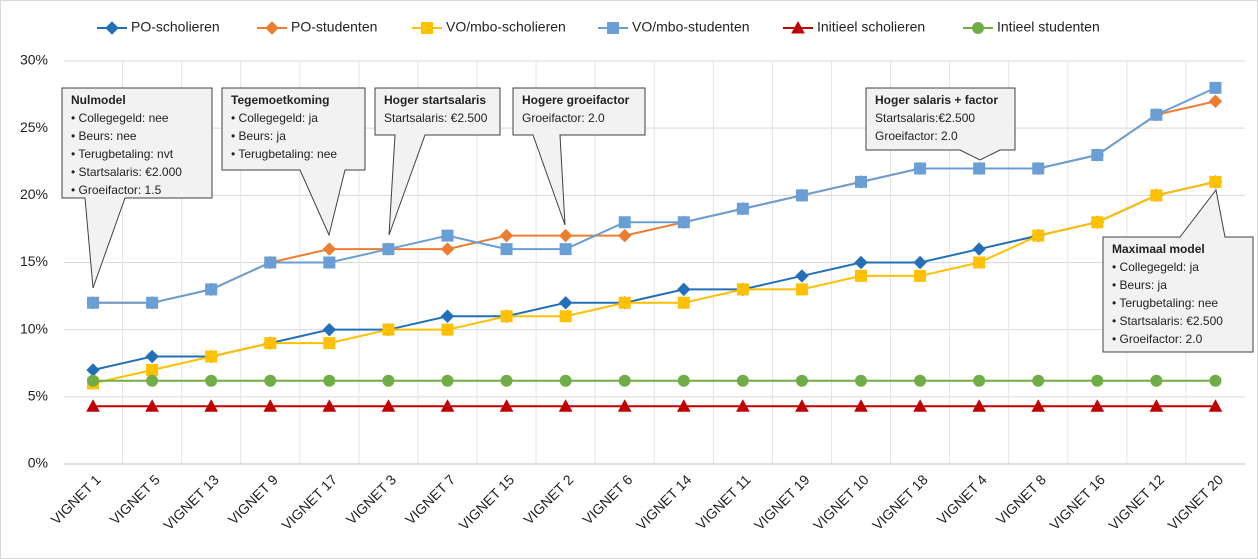  I want to click on y-tick-label: 0%, so click(38, 463).